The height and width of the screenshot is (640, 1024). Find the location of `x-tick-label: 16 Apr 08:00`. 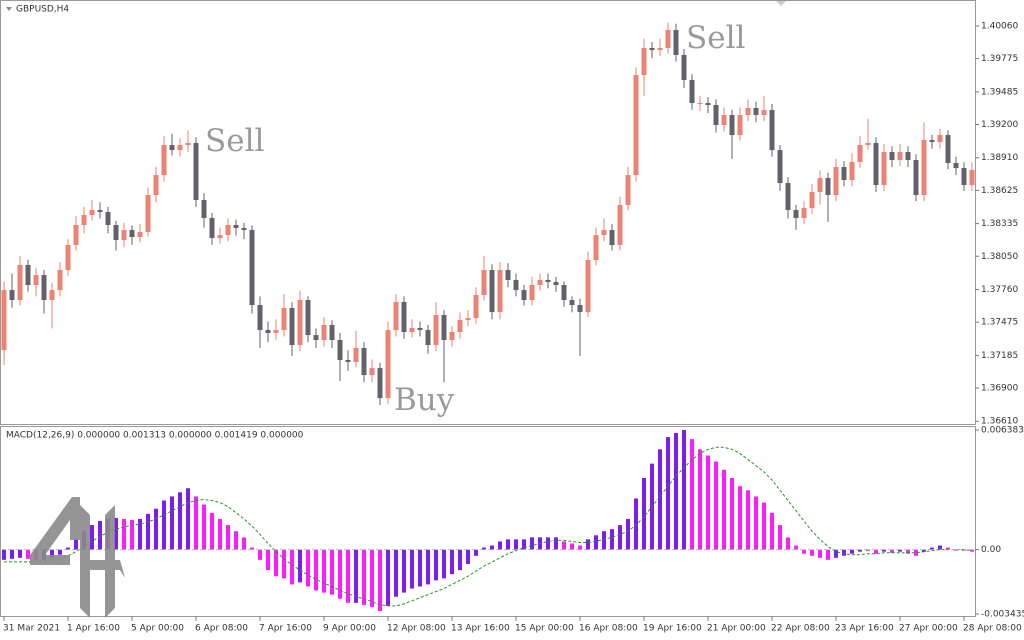

x-tick-label: 16 Apr 08:00 is located at coordinates (608, 629).